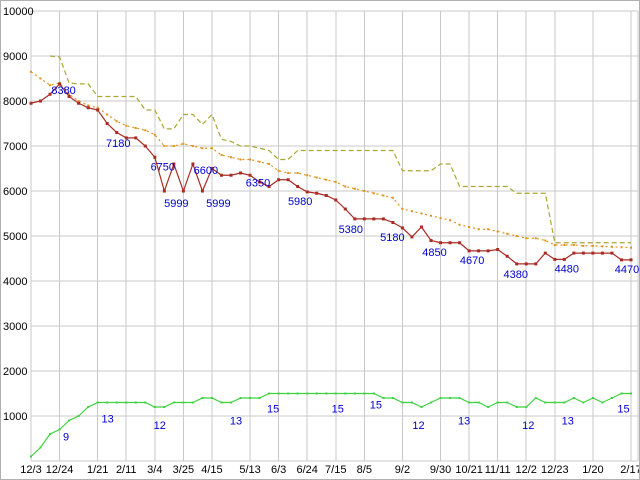 The image size is (640, 480). What do you see at coordinates (15, 282) in the screenshot?
I see `y-axis-label: 4000` at bounding box center [15, 282].